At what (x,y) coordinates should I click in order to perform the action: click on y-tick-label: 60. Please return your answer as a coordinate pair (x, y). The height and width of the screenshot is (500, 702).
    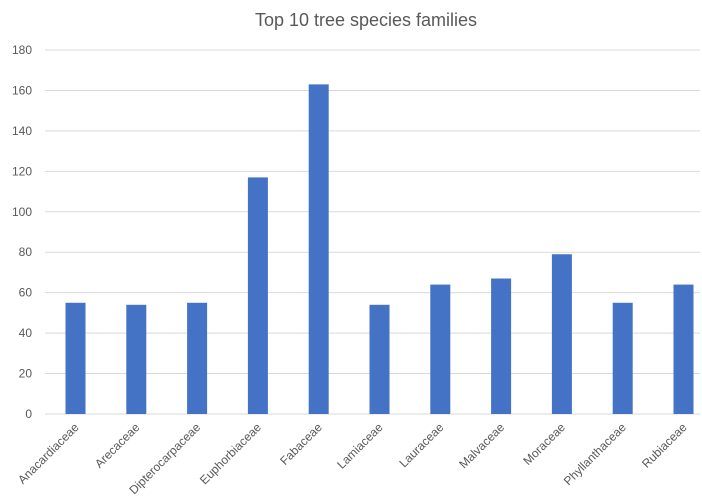
    Looking at the image, I should click on (26, 293).